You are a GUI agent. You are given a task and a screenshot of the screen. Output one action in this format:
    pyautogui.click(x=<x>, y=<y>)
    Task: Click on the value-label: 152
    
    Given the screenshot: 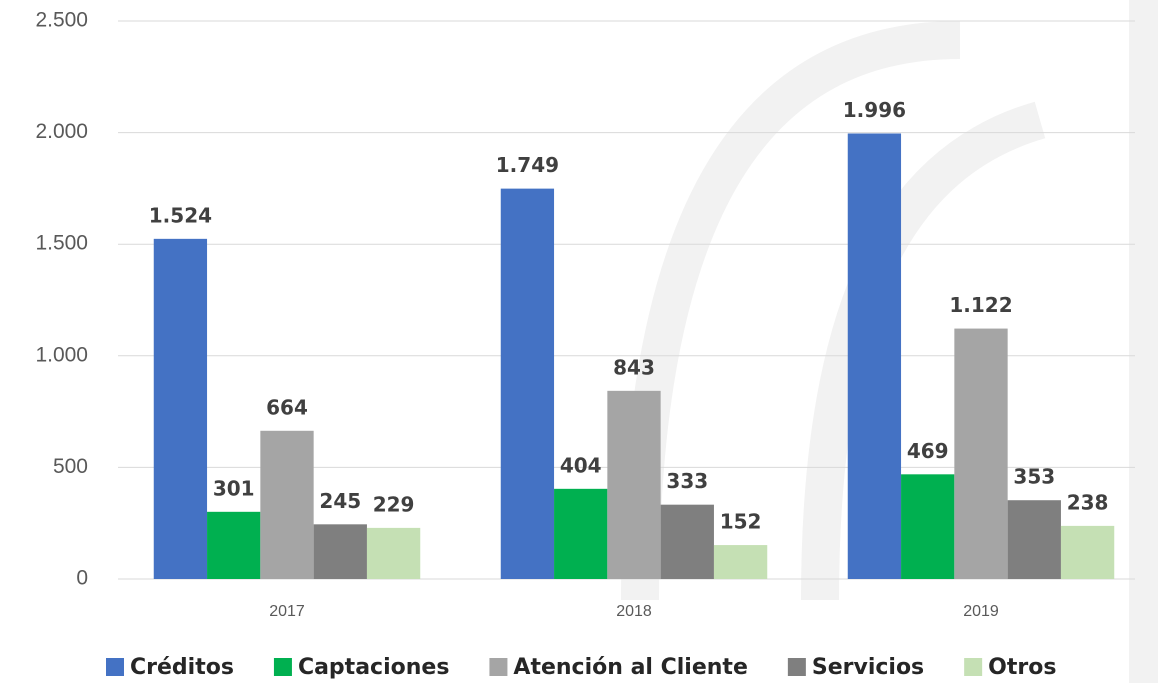 What is the action you would take?
    pyautogui.click(x=741, y=522)
    